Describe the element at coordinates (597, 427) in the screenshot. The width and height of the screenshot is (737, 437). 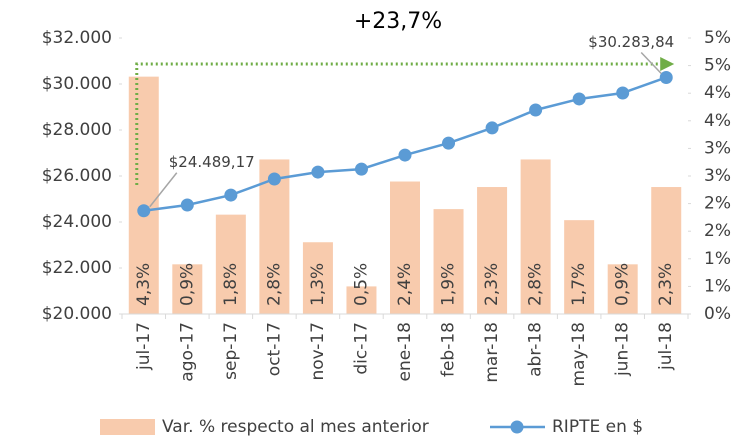
I see `legend-label: RIPTE en $` at that location.